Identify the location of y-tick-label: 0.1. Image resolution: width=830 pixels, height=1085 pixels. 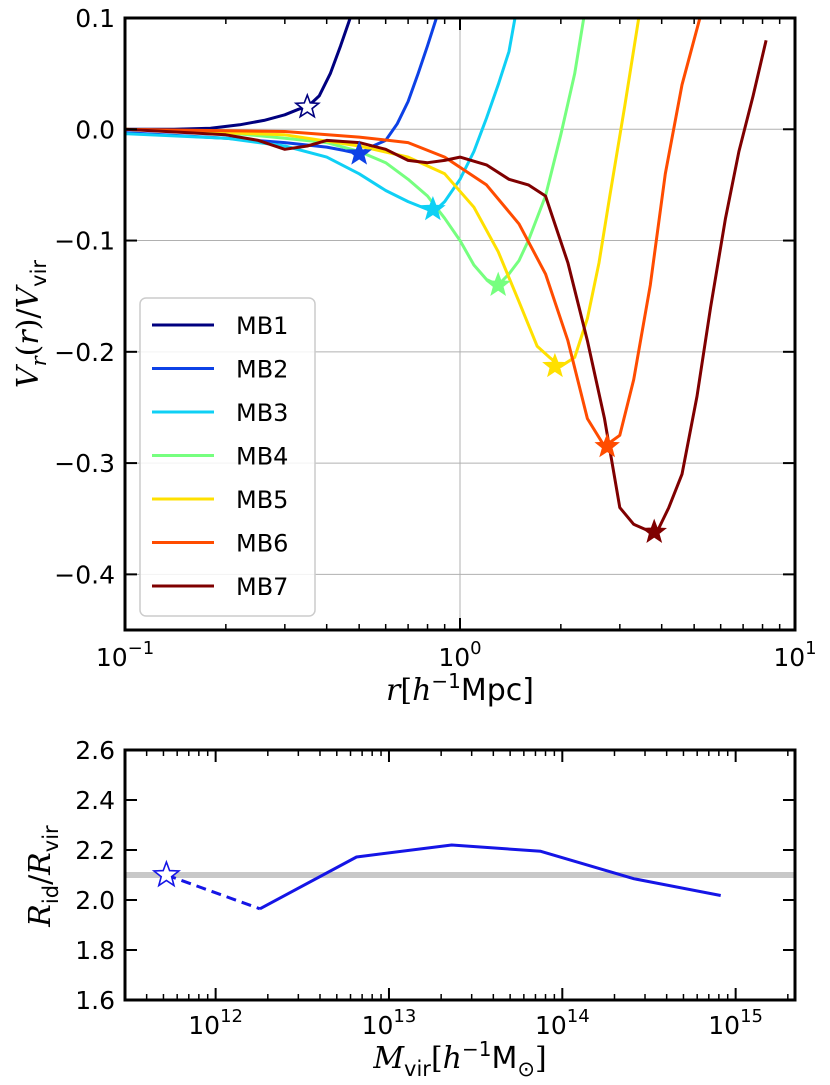
(95, 18).